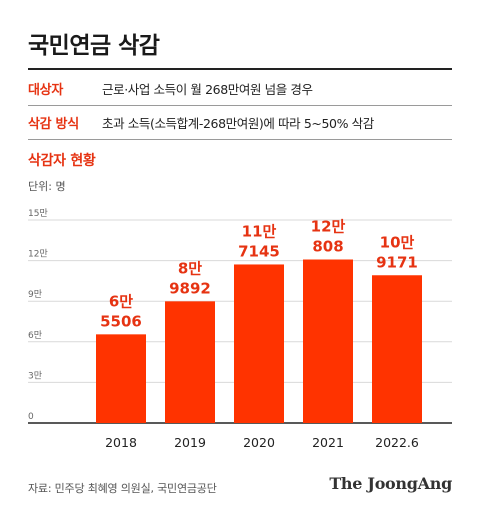 This screenshot has height=530, width=480. I want to click on info-row-method: 삭감 방식 초과 소득(소득합계-268만여원)에 따라 5~50% 삭감, so click(240, 123).